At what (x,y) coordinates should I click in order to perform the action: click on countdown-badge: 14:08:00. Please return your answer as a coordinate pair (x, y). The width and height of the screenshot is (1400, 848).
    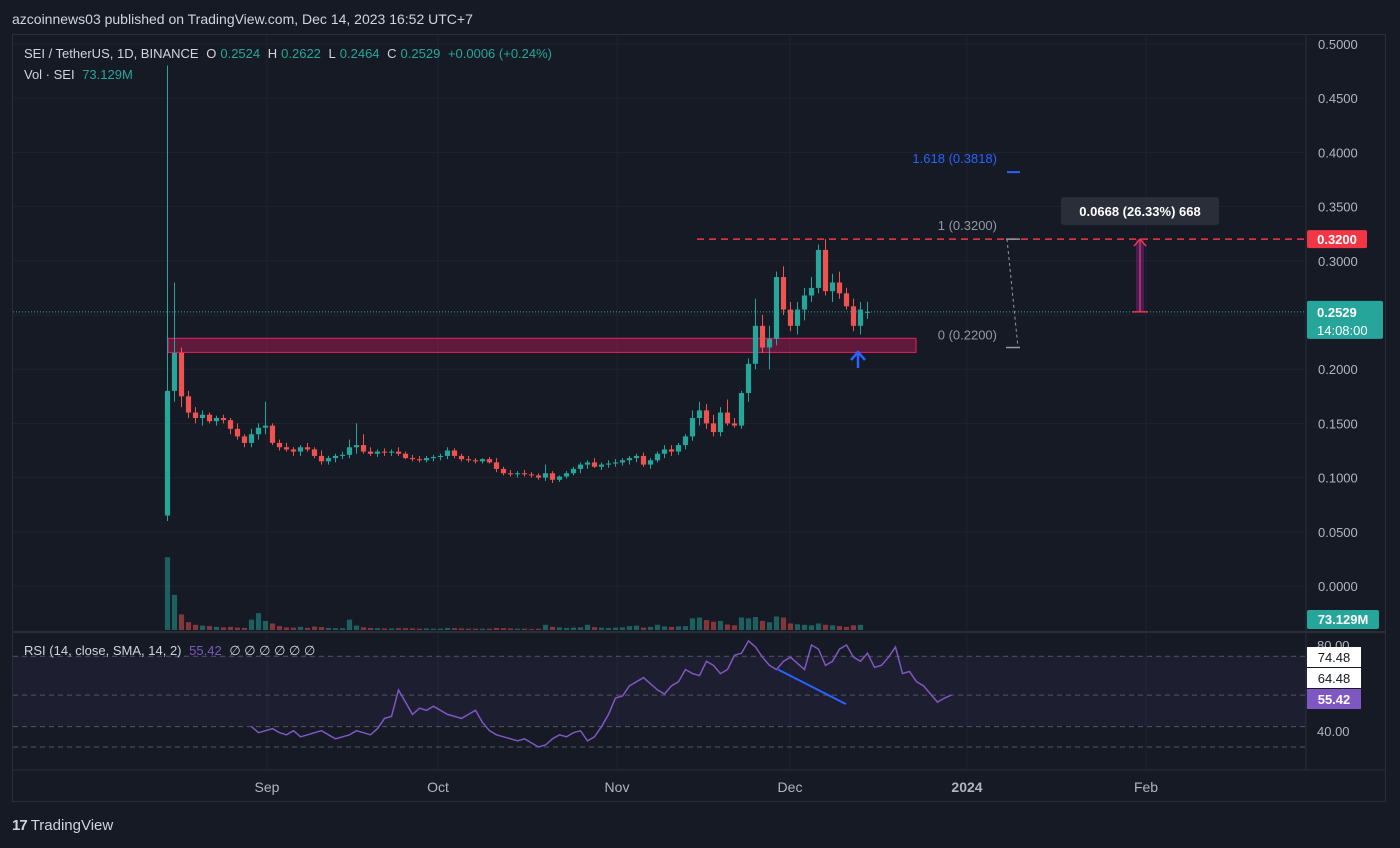
    Looking at the image, I should click on (1342, 330).